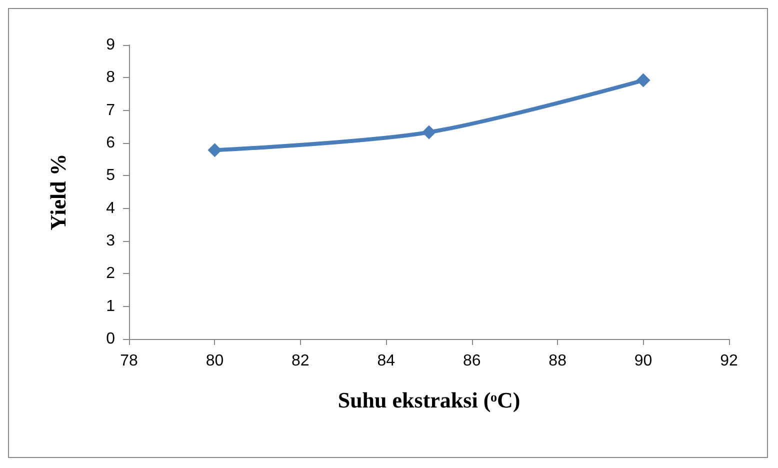 This screenshot has height=468, width=778. I want to click on y-tick-label: 6, so click(111, 143).